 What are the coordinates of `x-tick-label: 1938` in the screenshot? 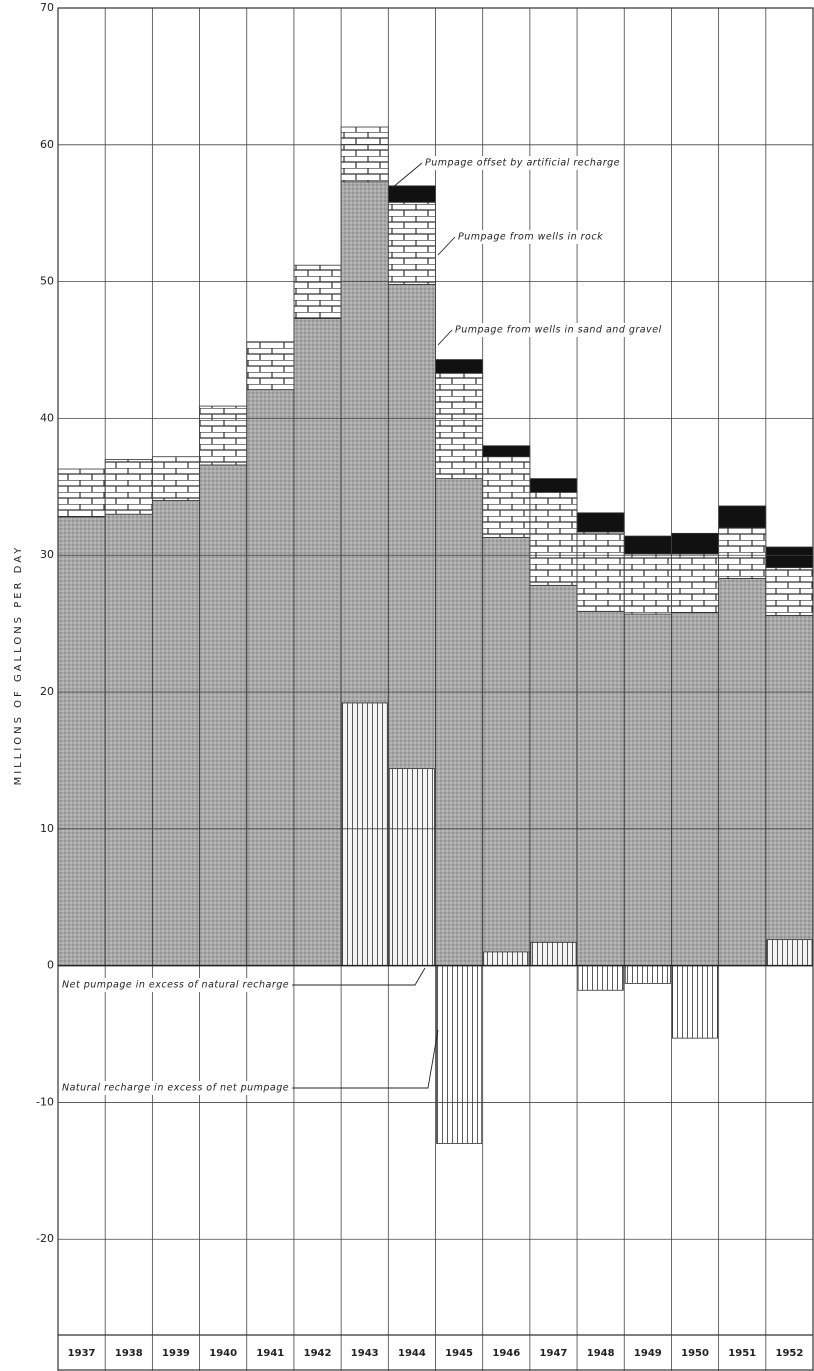 It's located at (129, 1353).